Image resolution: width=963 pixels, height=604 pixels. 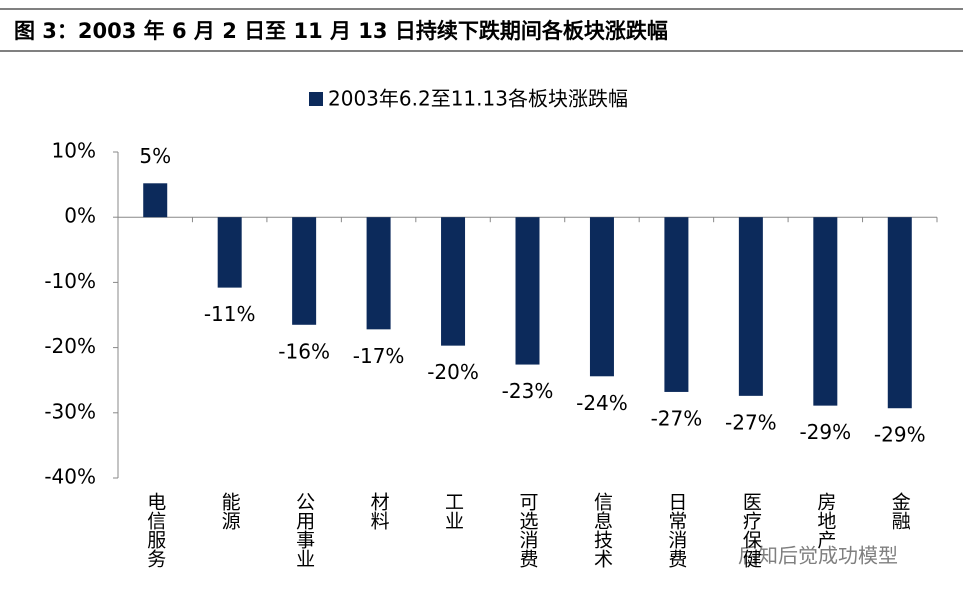 I want to click on value-label: 5%, so click(x=155, y=156).